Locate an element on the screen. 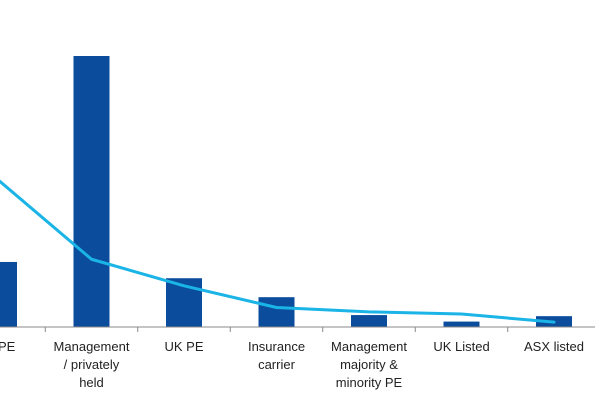  x-tick-label-line: held is located at coordinates (91, 382).